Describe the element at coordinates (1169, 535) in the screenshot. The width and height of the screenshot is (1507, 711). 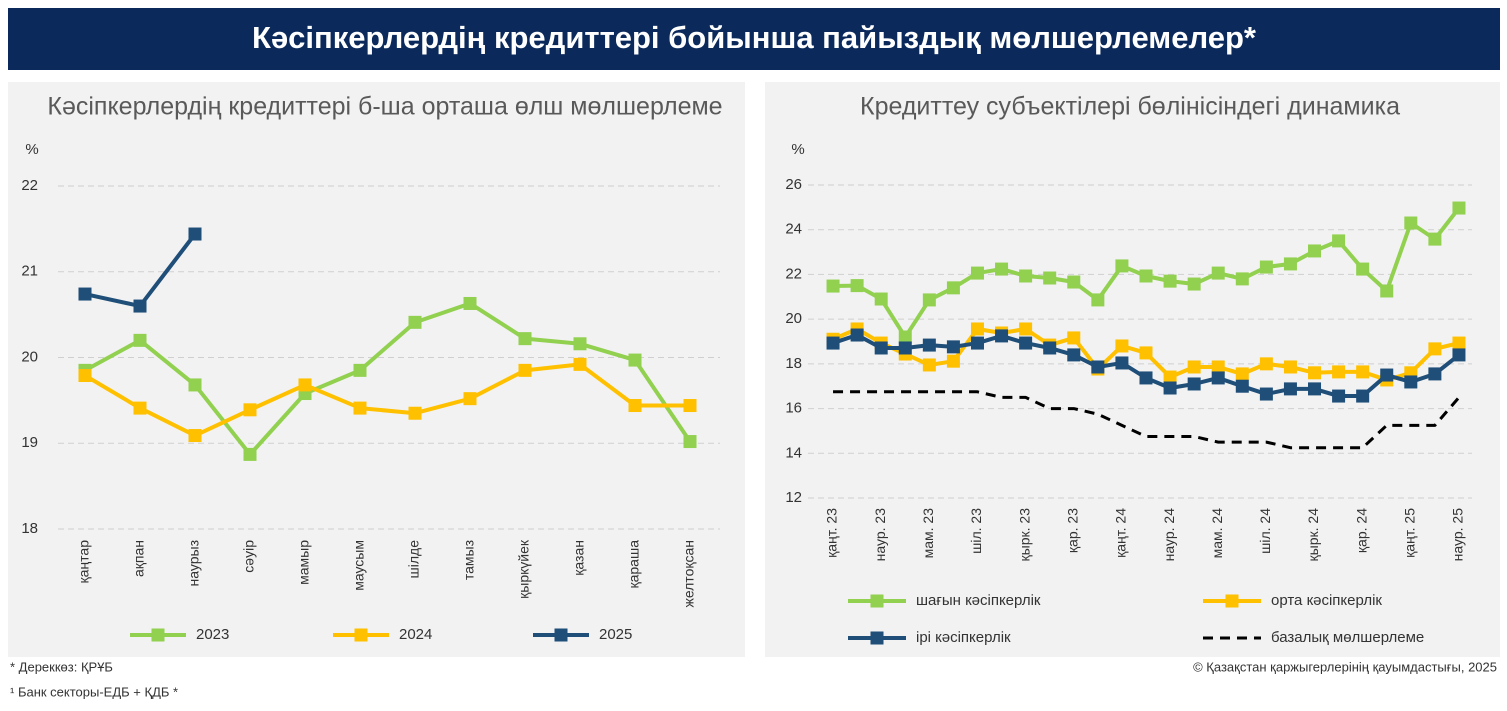
I see `x-tick-label: наур. 24` at that location.